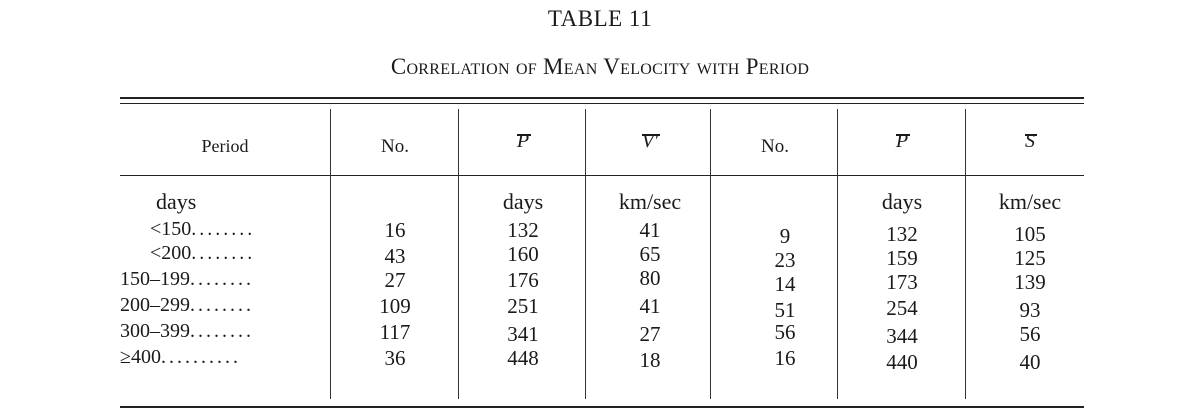  I want to click on unit-period: days, so click(176, 201).